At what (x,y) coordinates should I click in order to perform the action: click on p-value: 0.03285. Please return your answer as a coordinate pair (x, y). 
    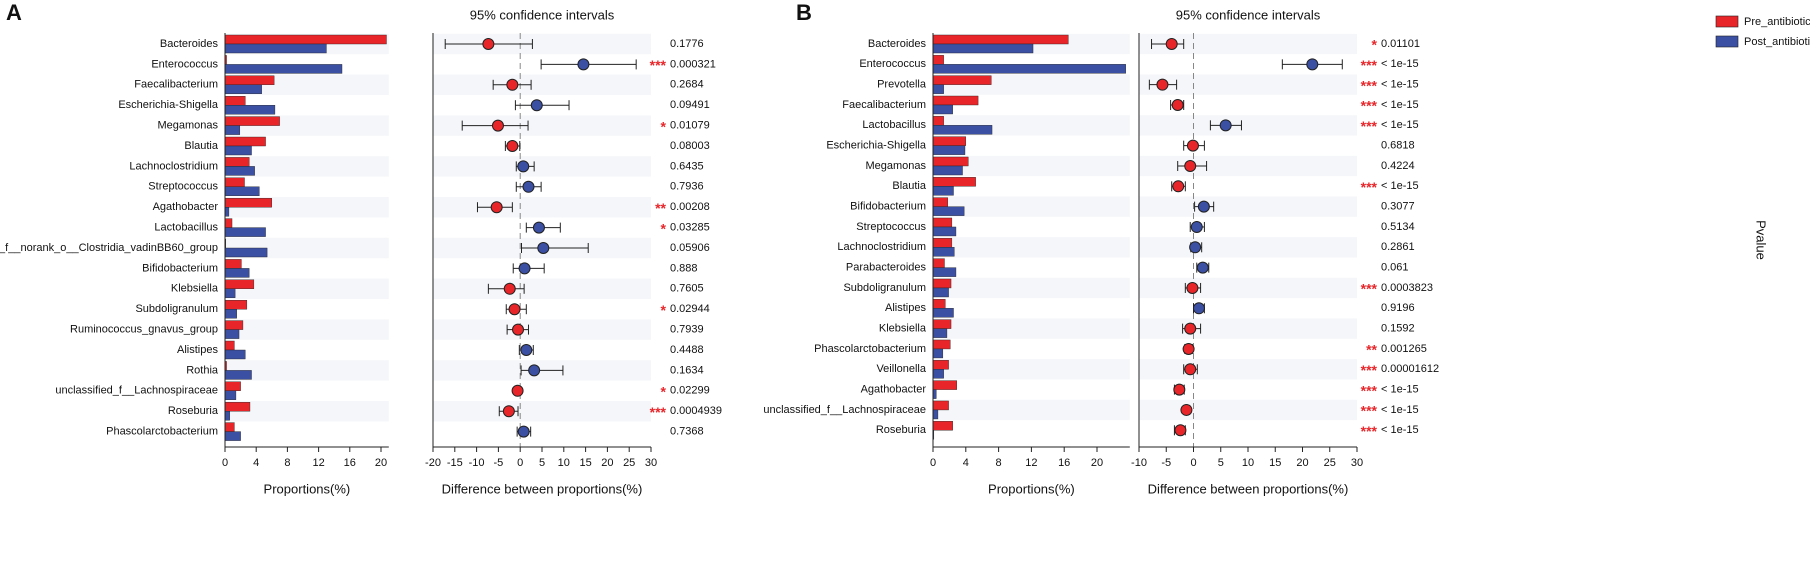
    Looking at the image, I should click on (690, 228).